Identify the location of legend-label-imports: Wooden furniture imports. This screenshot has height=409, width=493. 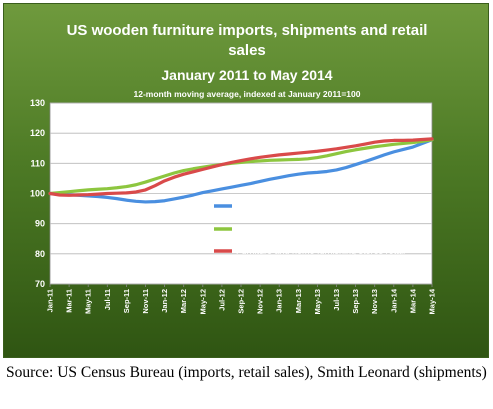
(286, 206).